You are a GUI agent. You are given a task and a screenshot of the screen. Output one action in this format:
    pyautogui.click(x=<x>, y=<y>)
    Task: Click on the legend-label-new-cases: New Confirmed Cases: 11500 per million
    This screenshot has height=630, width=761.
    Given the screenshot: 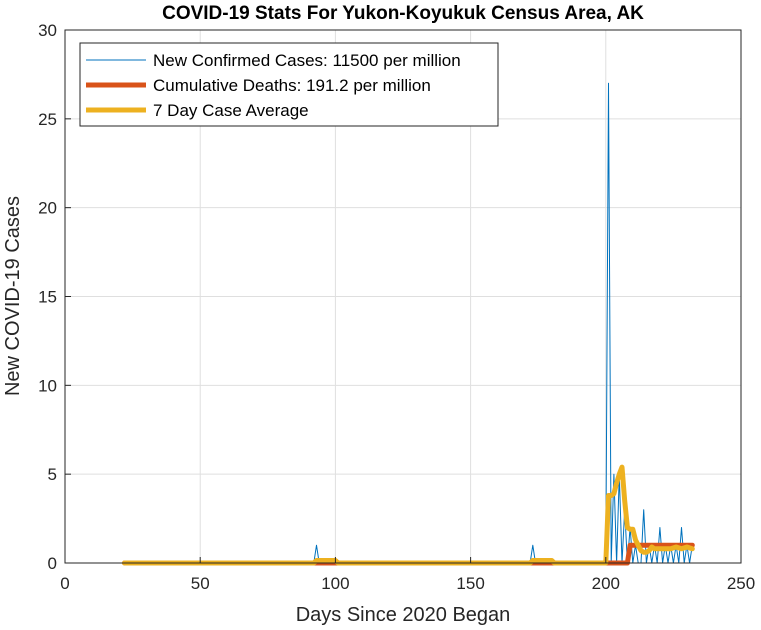 What is the action you would take?
    pyautogui.click(x=307, y=60)
    